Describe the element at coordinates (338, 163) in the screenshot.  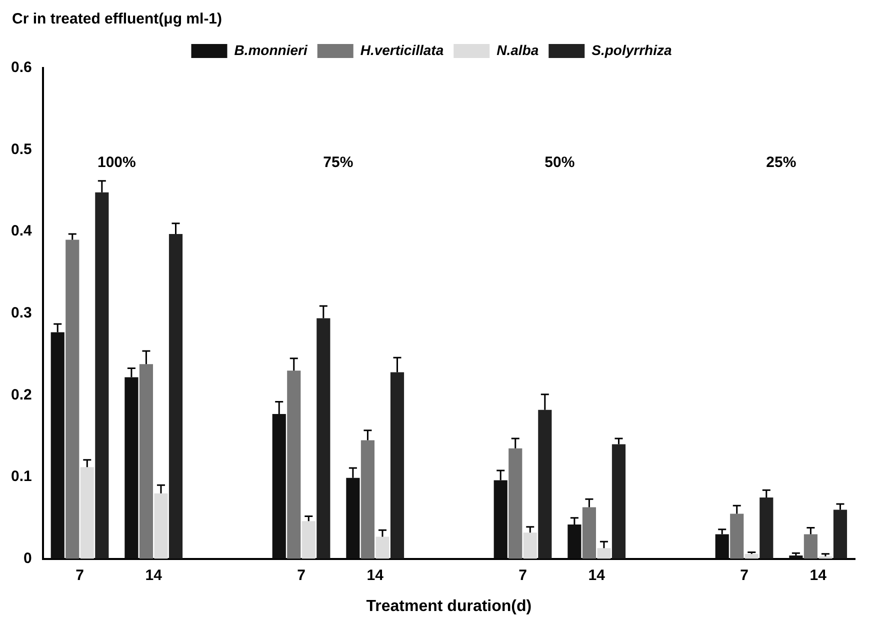
I see `annotation: 75%` at that location.